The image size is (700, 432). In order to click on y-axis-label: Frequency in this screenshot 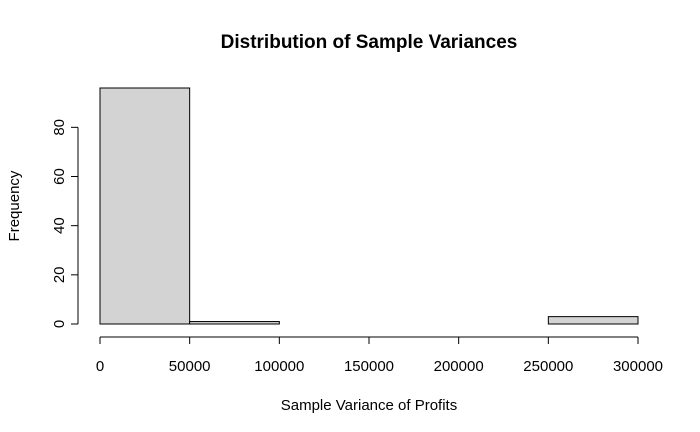, I will do `click(14, 205)`.